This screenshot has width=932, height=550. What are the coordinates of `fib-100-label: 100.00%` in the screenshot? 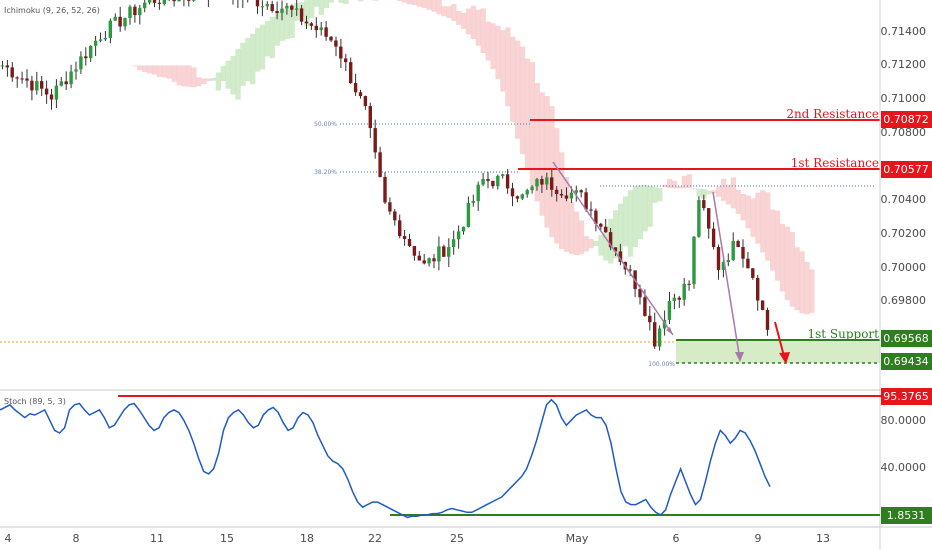 It's located at (661, 364).